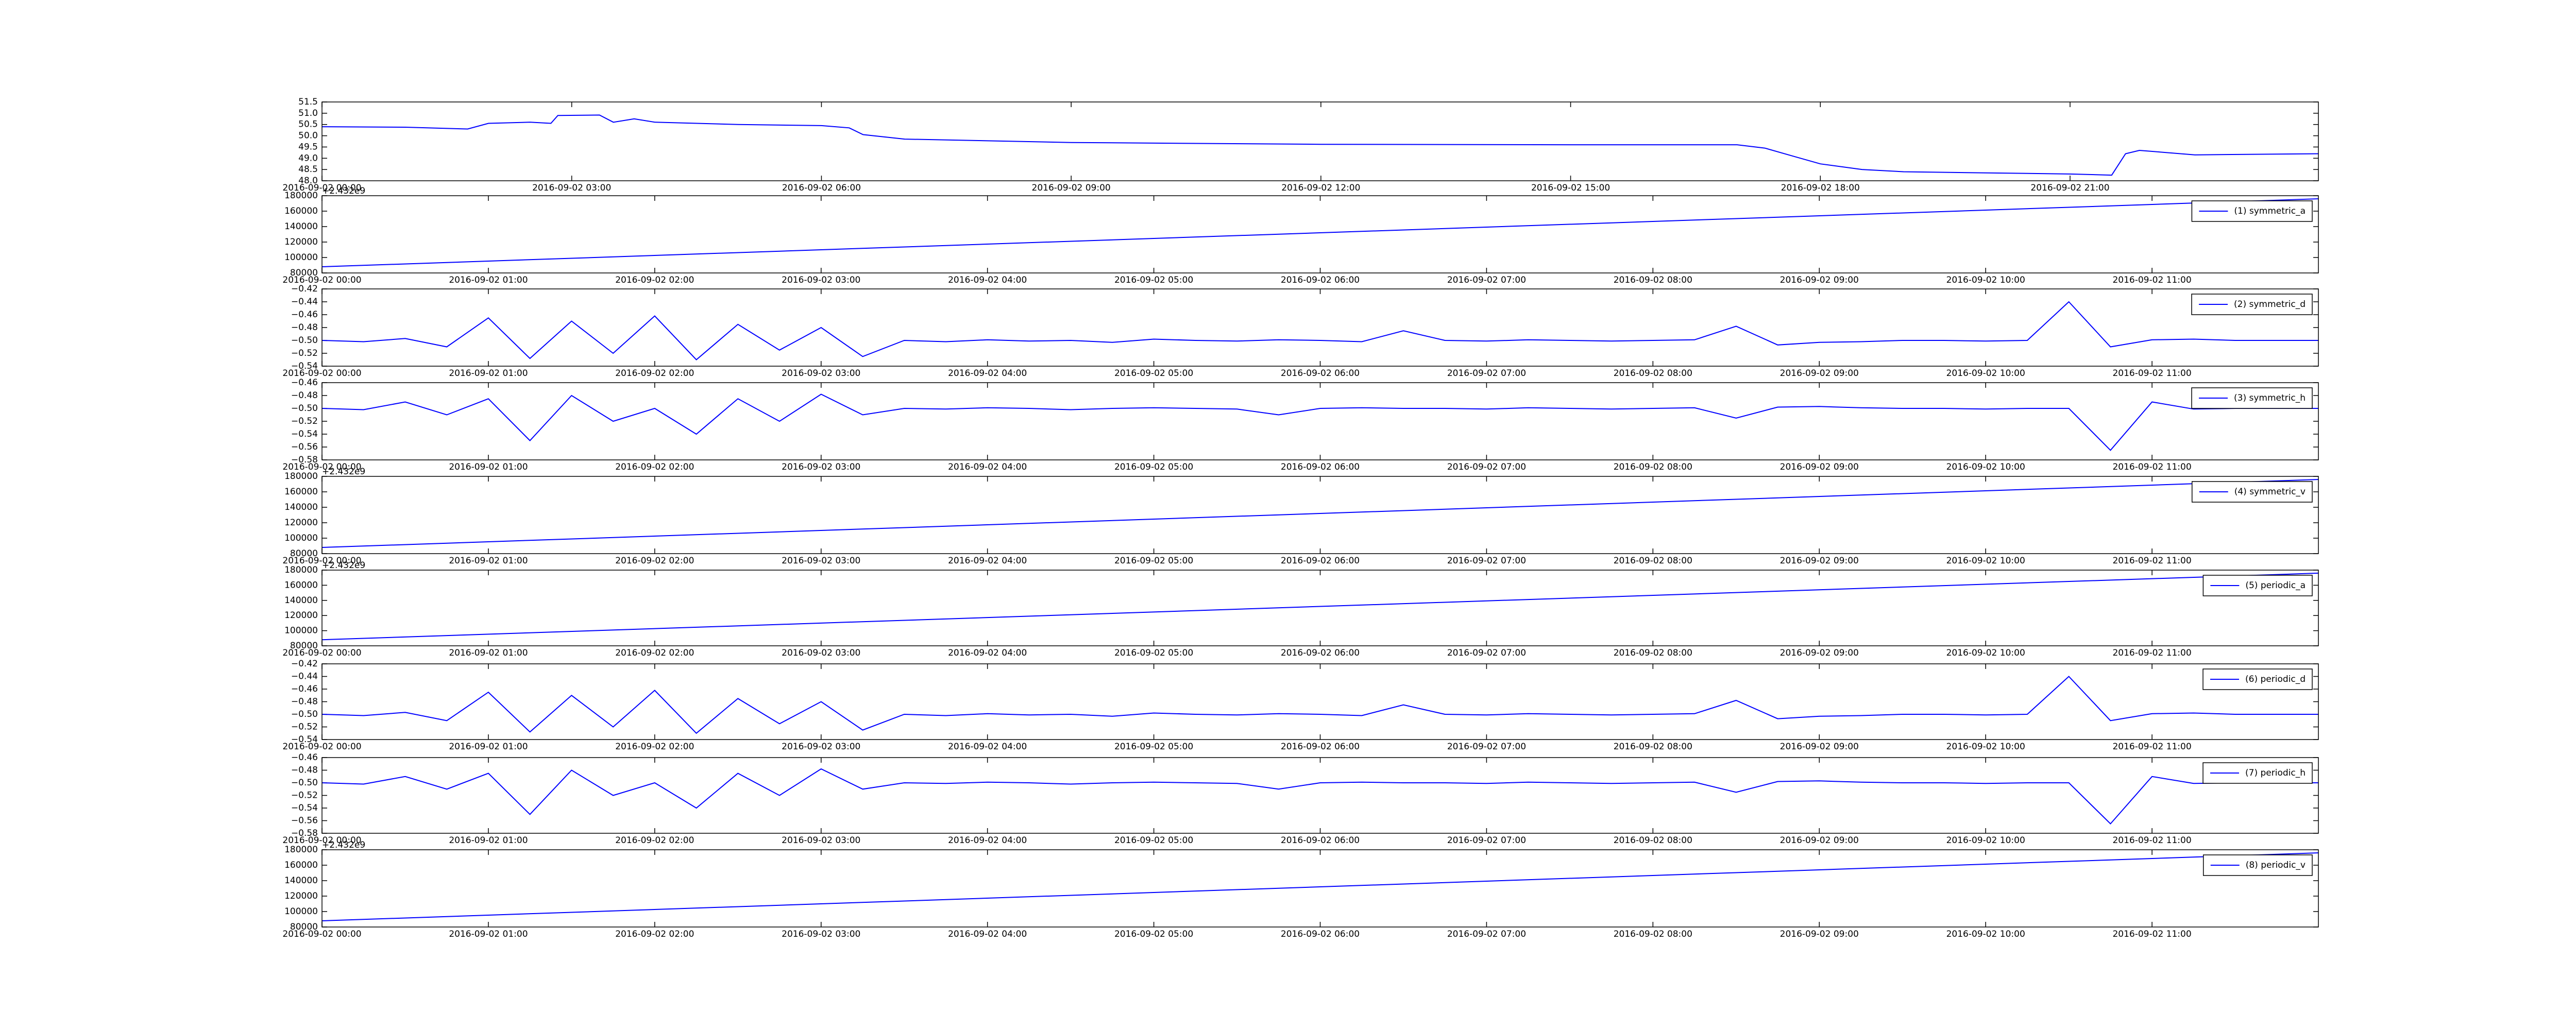 The width and height of the screenshot is (2576, 1030). I want to click on legend-label: (1) symmetric_a, so click(2270, 211).